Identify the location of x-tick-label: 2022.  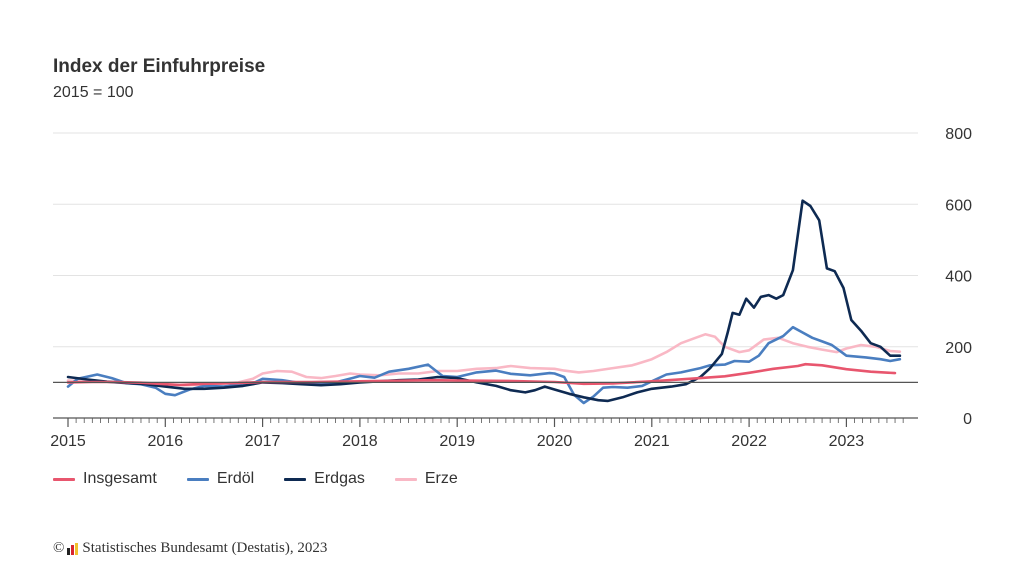
(749, 441).